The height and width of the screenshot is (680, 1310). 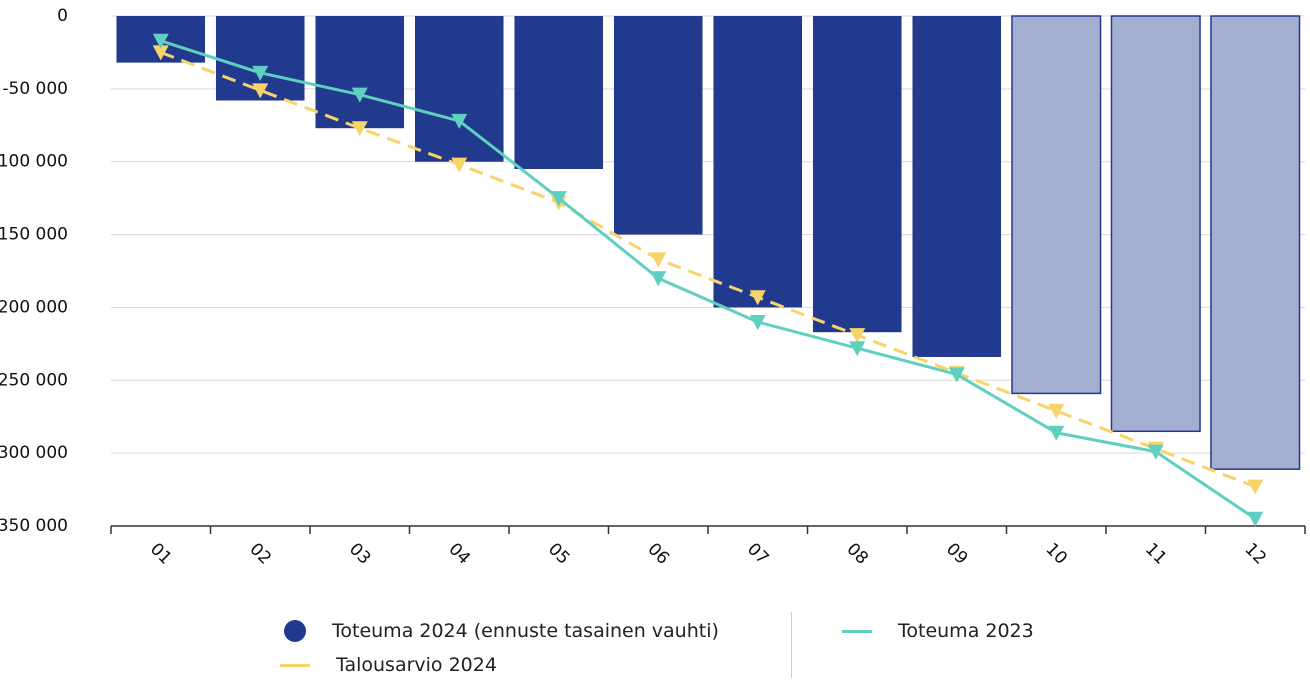 What do you see at coordinates (459, 553) in the screenshot?
I see `x-tick-label: 04` at bounding box center [459, 553].